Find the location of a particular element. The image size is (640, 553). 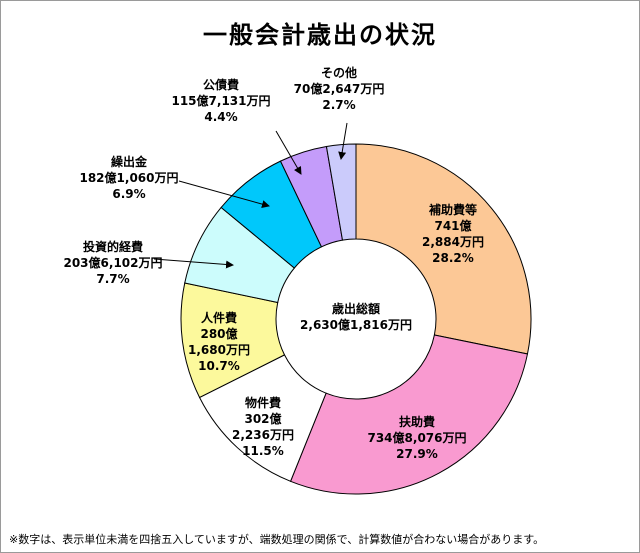

center-label-line-0: 歳出総額 is located at coordinates (356, 308).